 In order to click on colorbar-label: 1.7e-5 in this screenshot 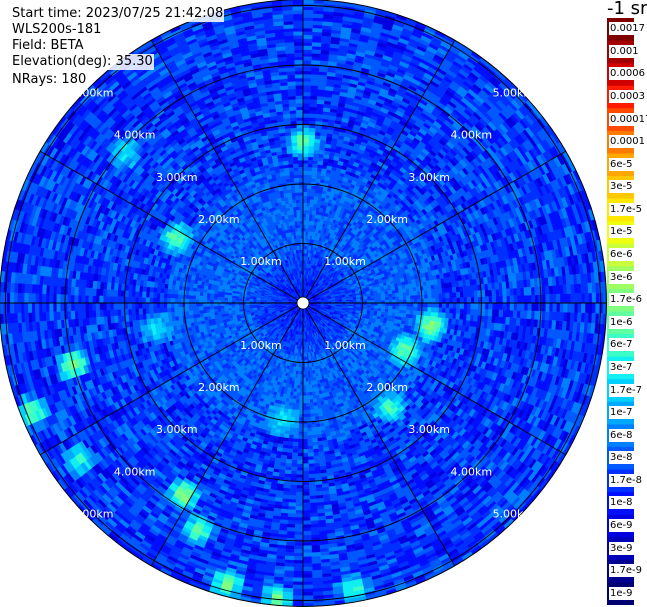, I will do `click(626, 209)`.